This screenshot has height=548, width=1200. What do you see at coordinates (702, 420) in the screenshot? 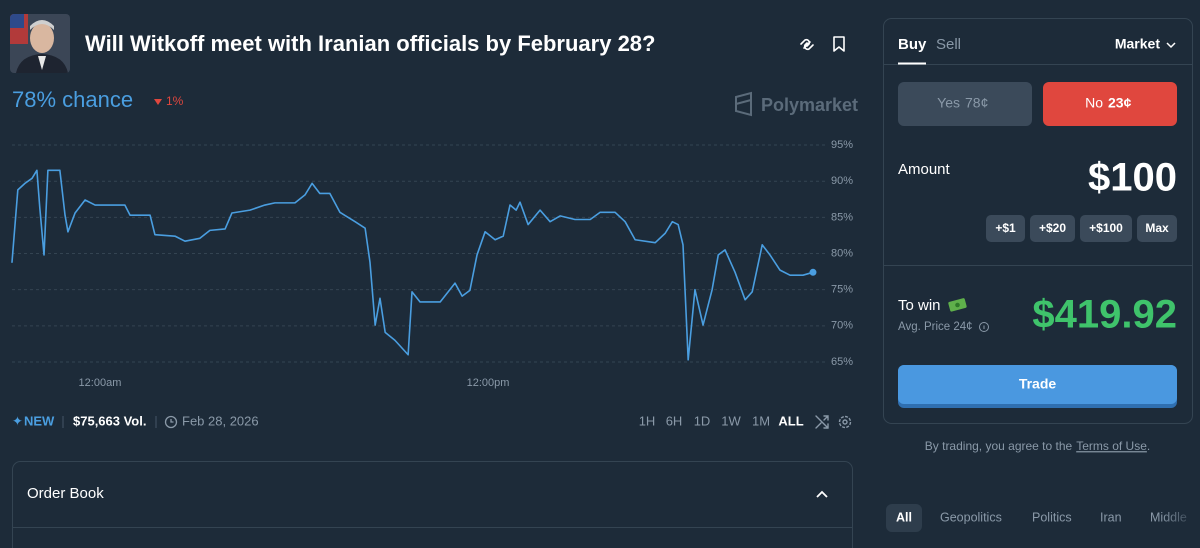
I see `range-button: 1D` at bounding box center [702, 420].